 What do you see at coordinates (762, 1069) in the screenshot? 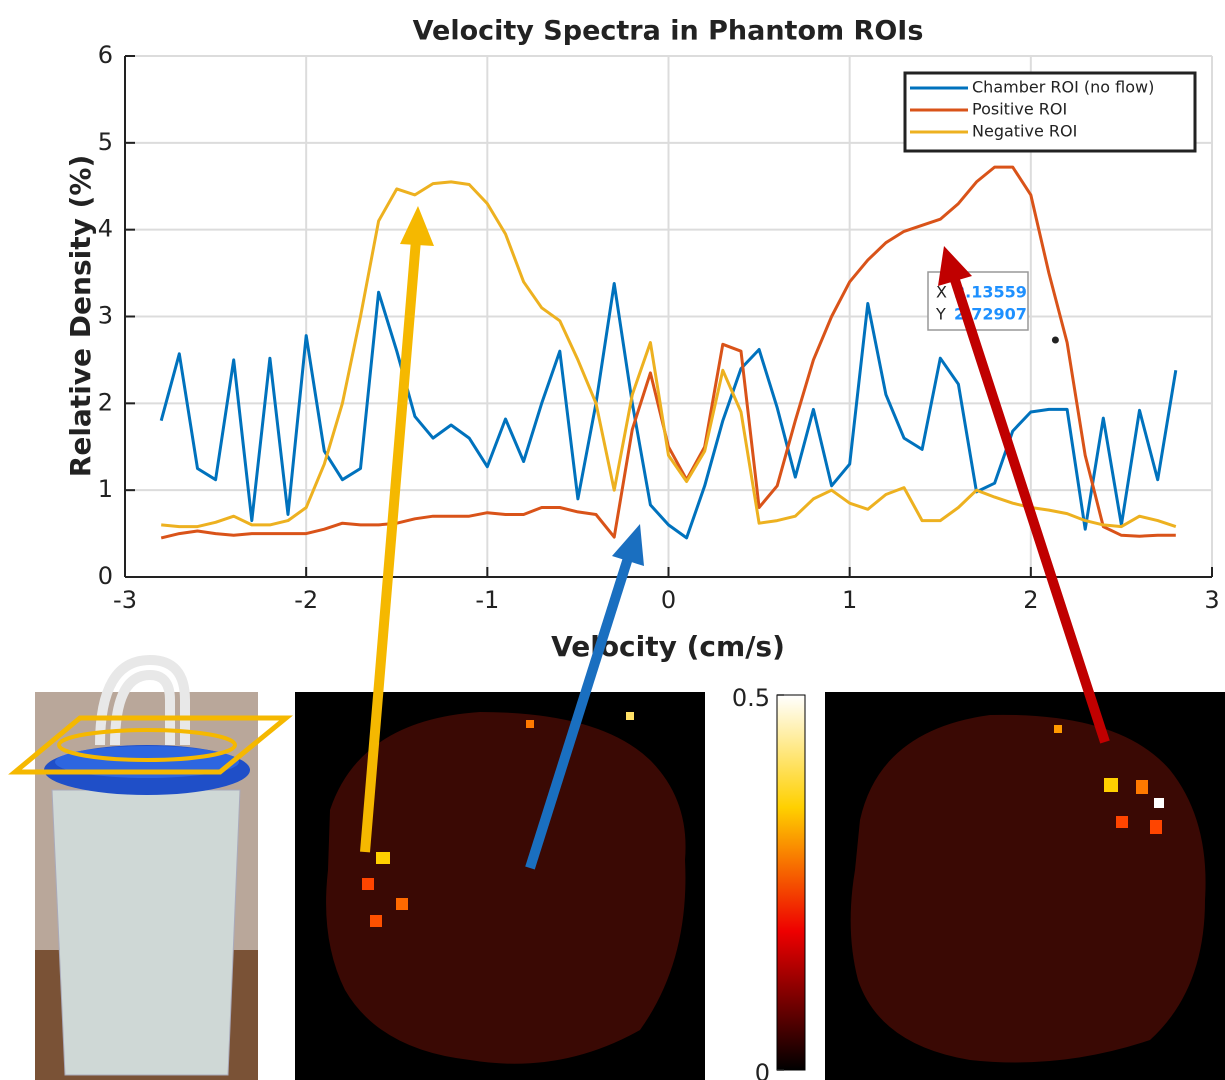
I see `colorbar-tick-label: 0` at bounding box center [762, 1069].